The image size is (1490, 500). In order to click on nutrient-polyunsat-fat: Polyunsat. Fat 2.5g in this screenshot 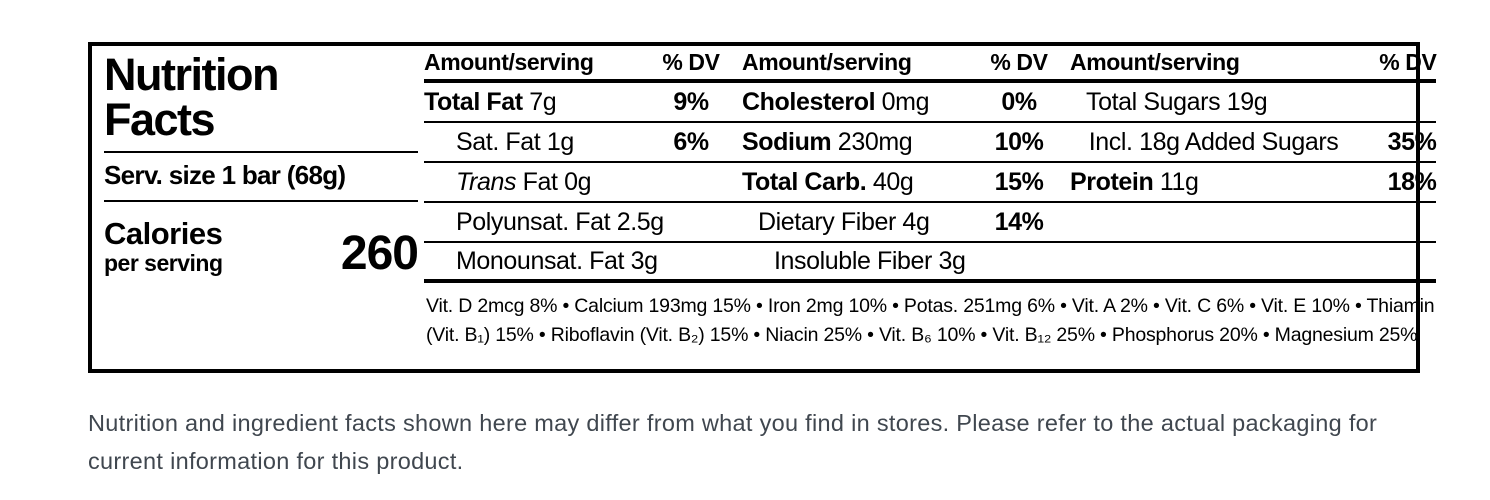, I will do `click(560, 221)`.